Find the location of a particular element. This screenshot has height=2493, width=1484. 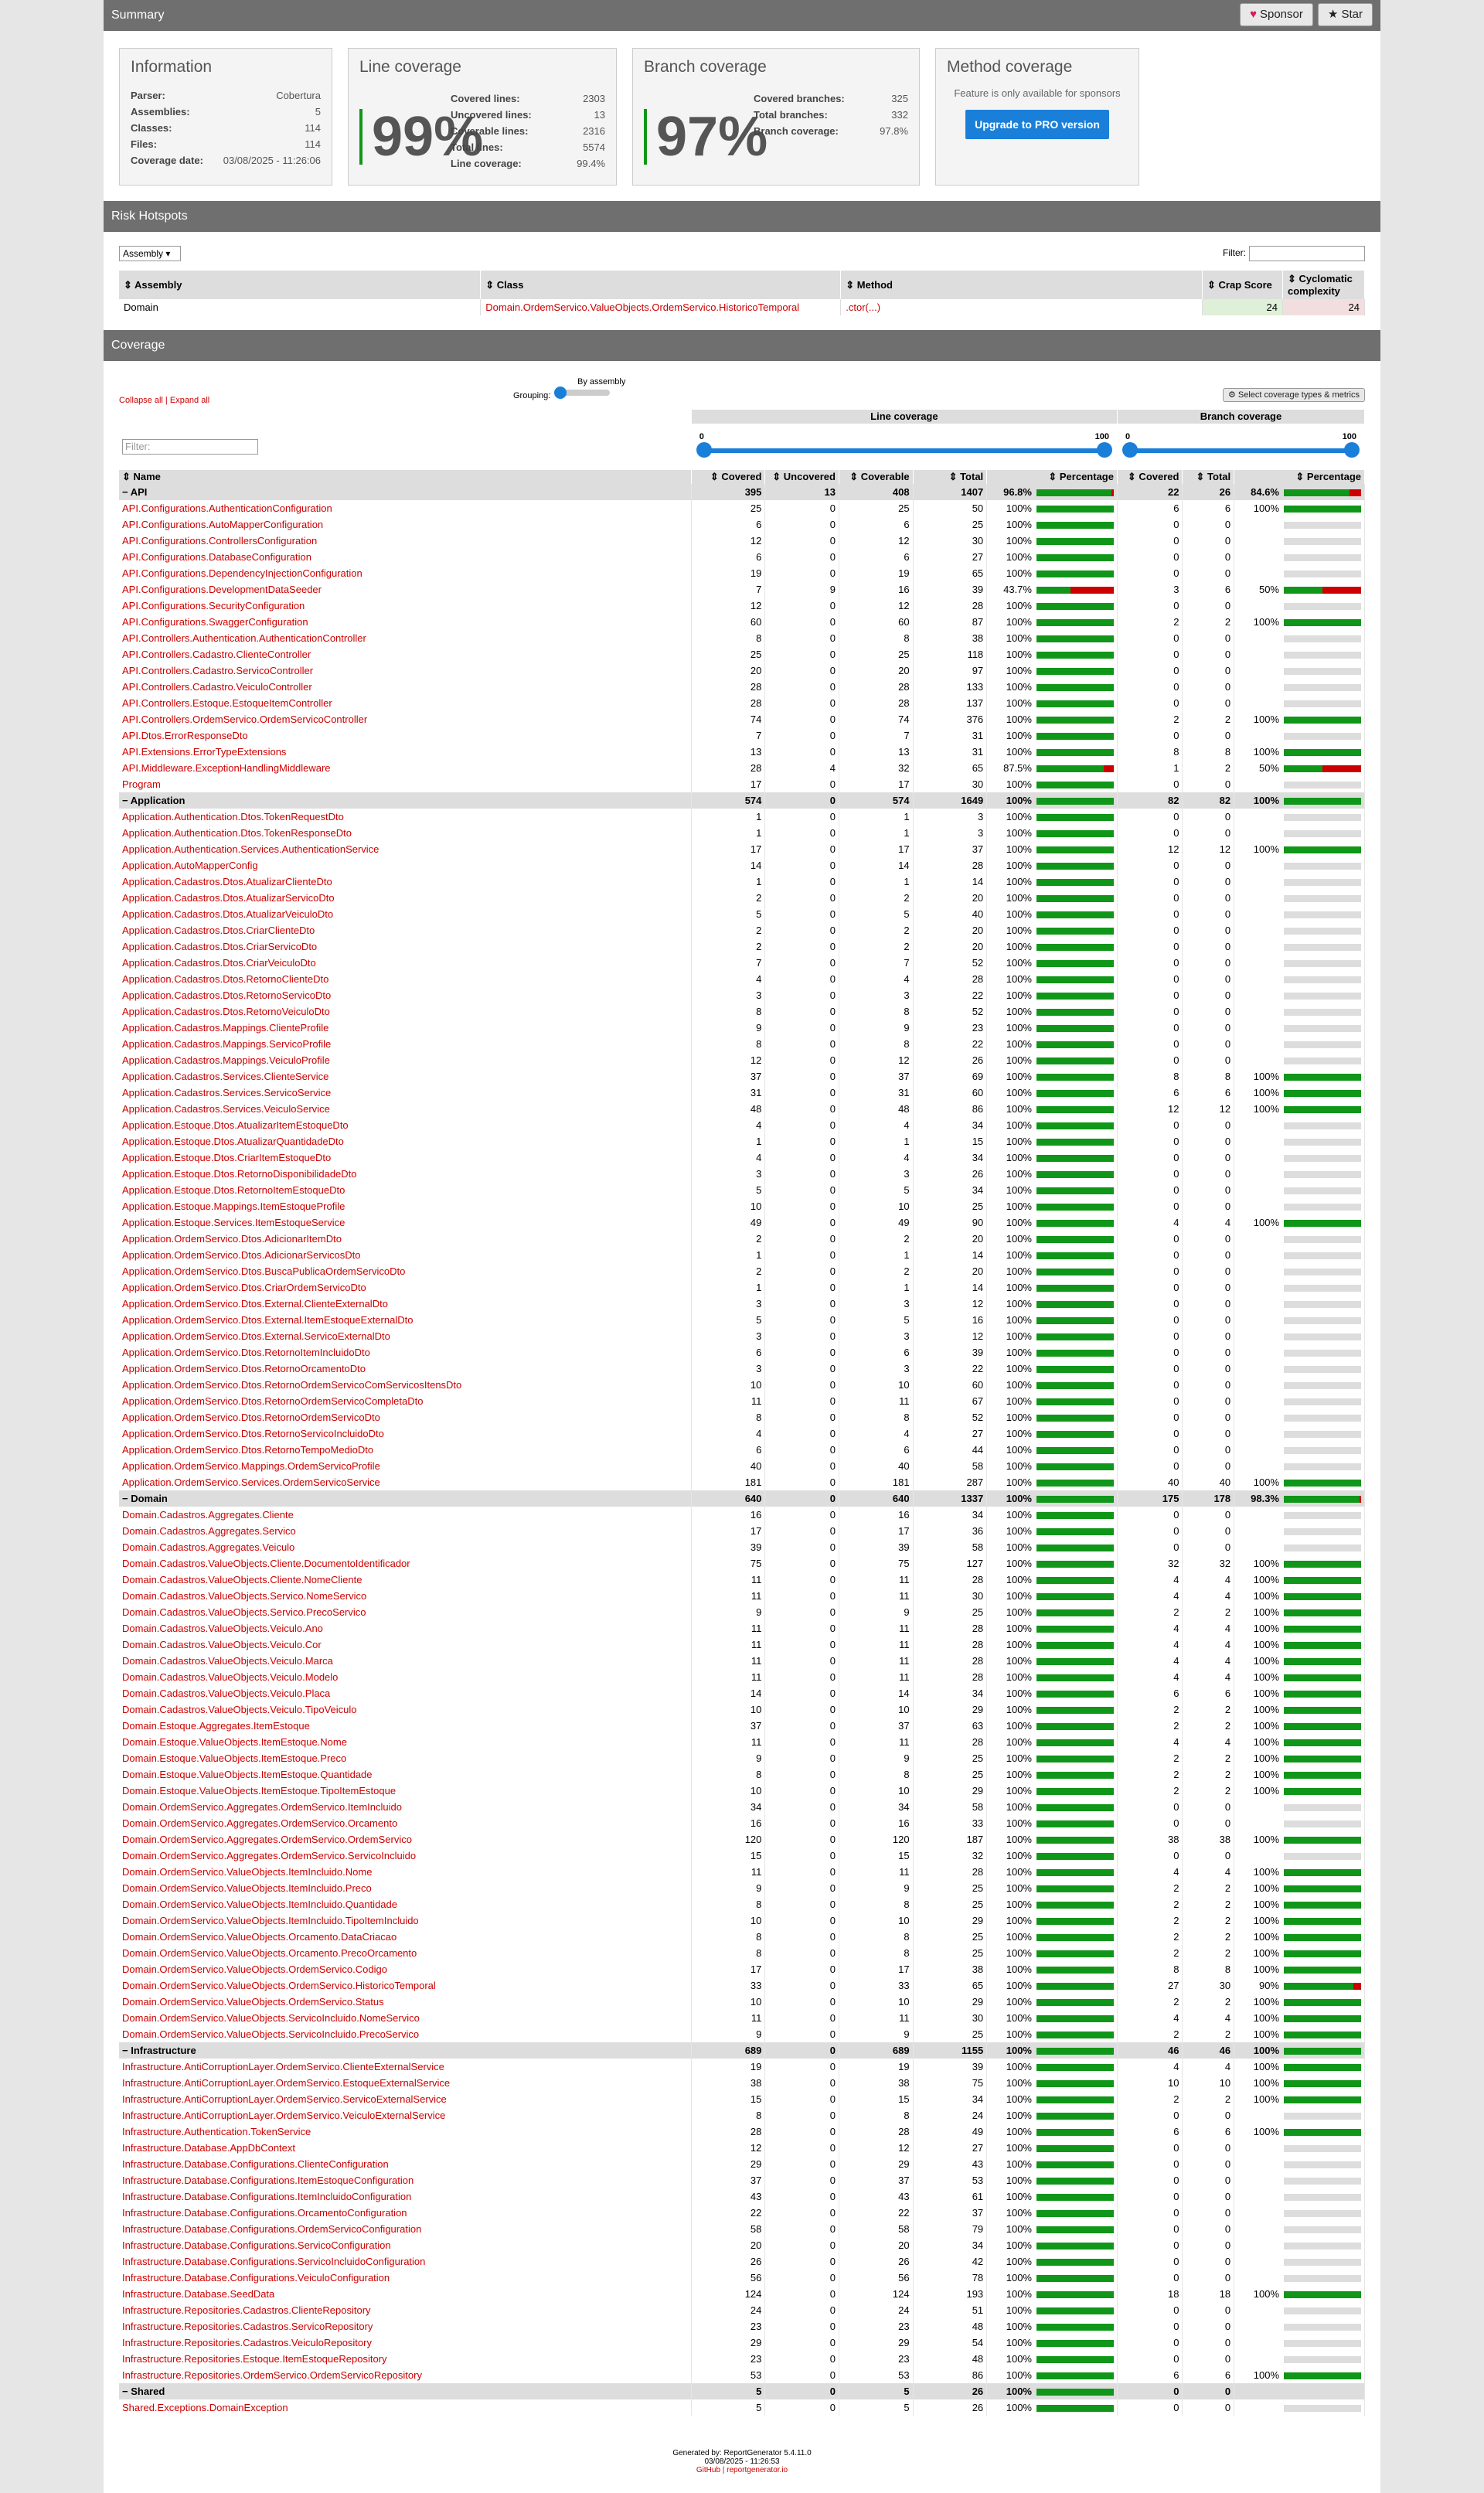

column-percentage-header: ⇕ Percentage is located at coordinates (1299, 477).